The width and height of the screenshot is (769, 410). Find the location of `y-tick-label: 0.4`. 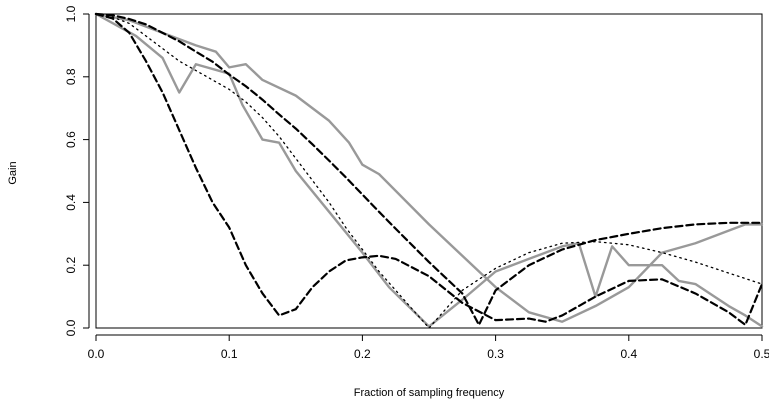

y-tick-label: 0.4 is located at coordinates (71, 202).